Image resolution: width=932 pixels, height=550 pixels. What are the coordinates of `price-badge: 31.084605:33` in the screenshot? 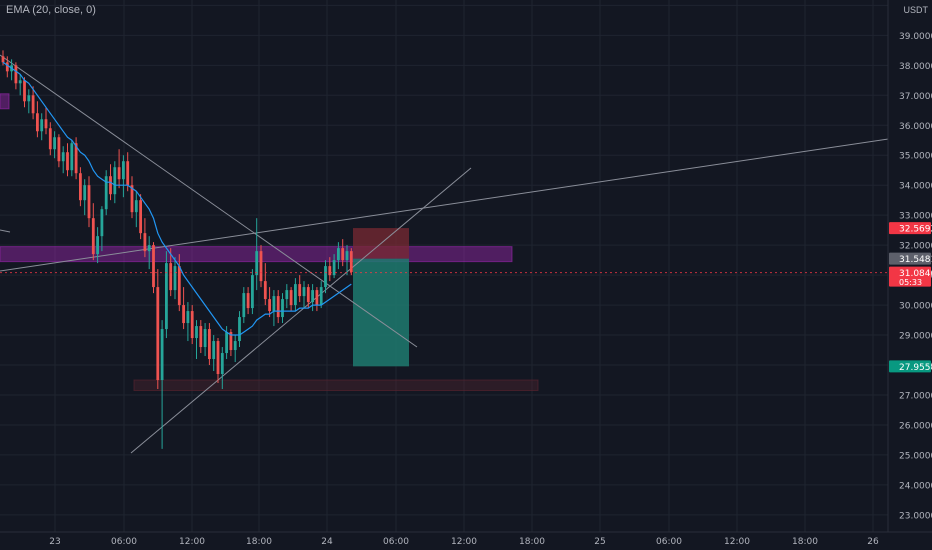 It's located at (910, 276).